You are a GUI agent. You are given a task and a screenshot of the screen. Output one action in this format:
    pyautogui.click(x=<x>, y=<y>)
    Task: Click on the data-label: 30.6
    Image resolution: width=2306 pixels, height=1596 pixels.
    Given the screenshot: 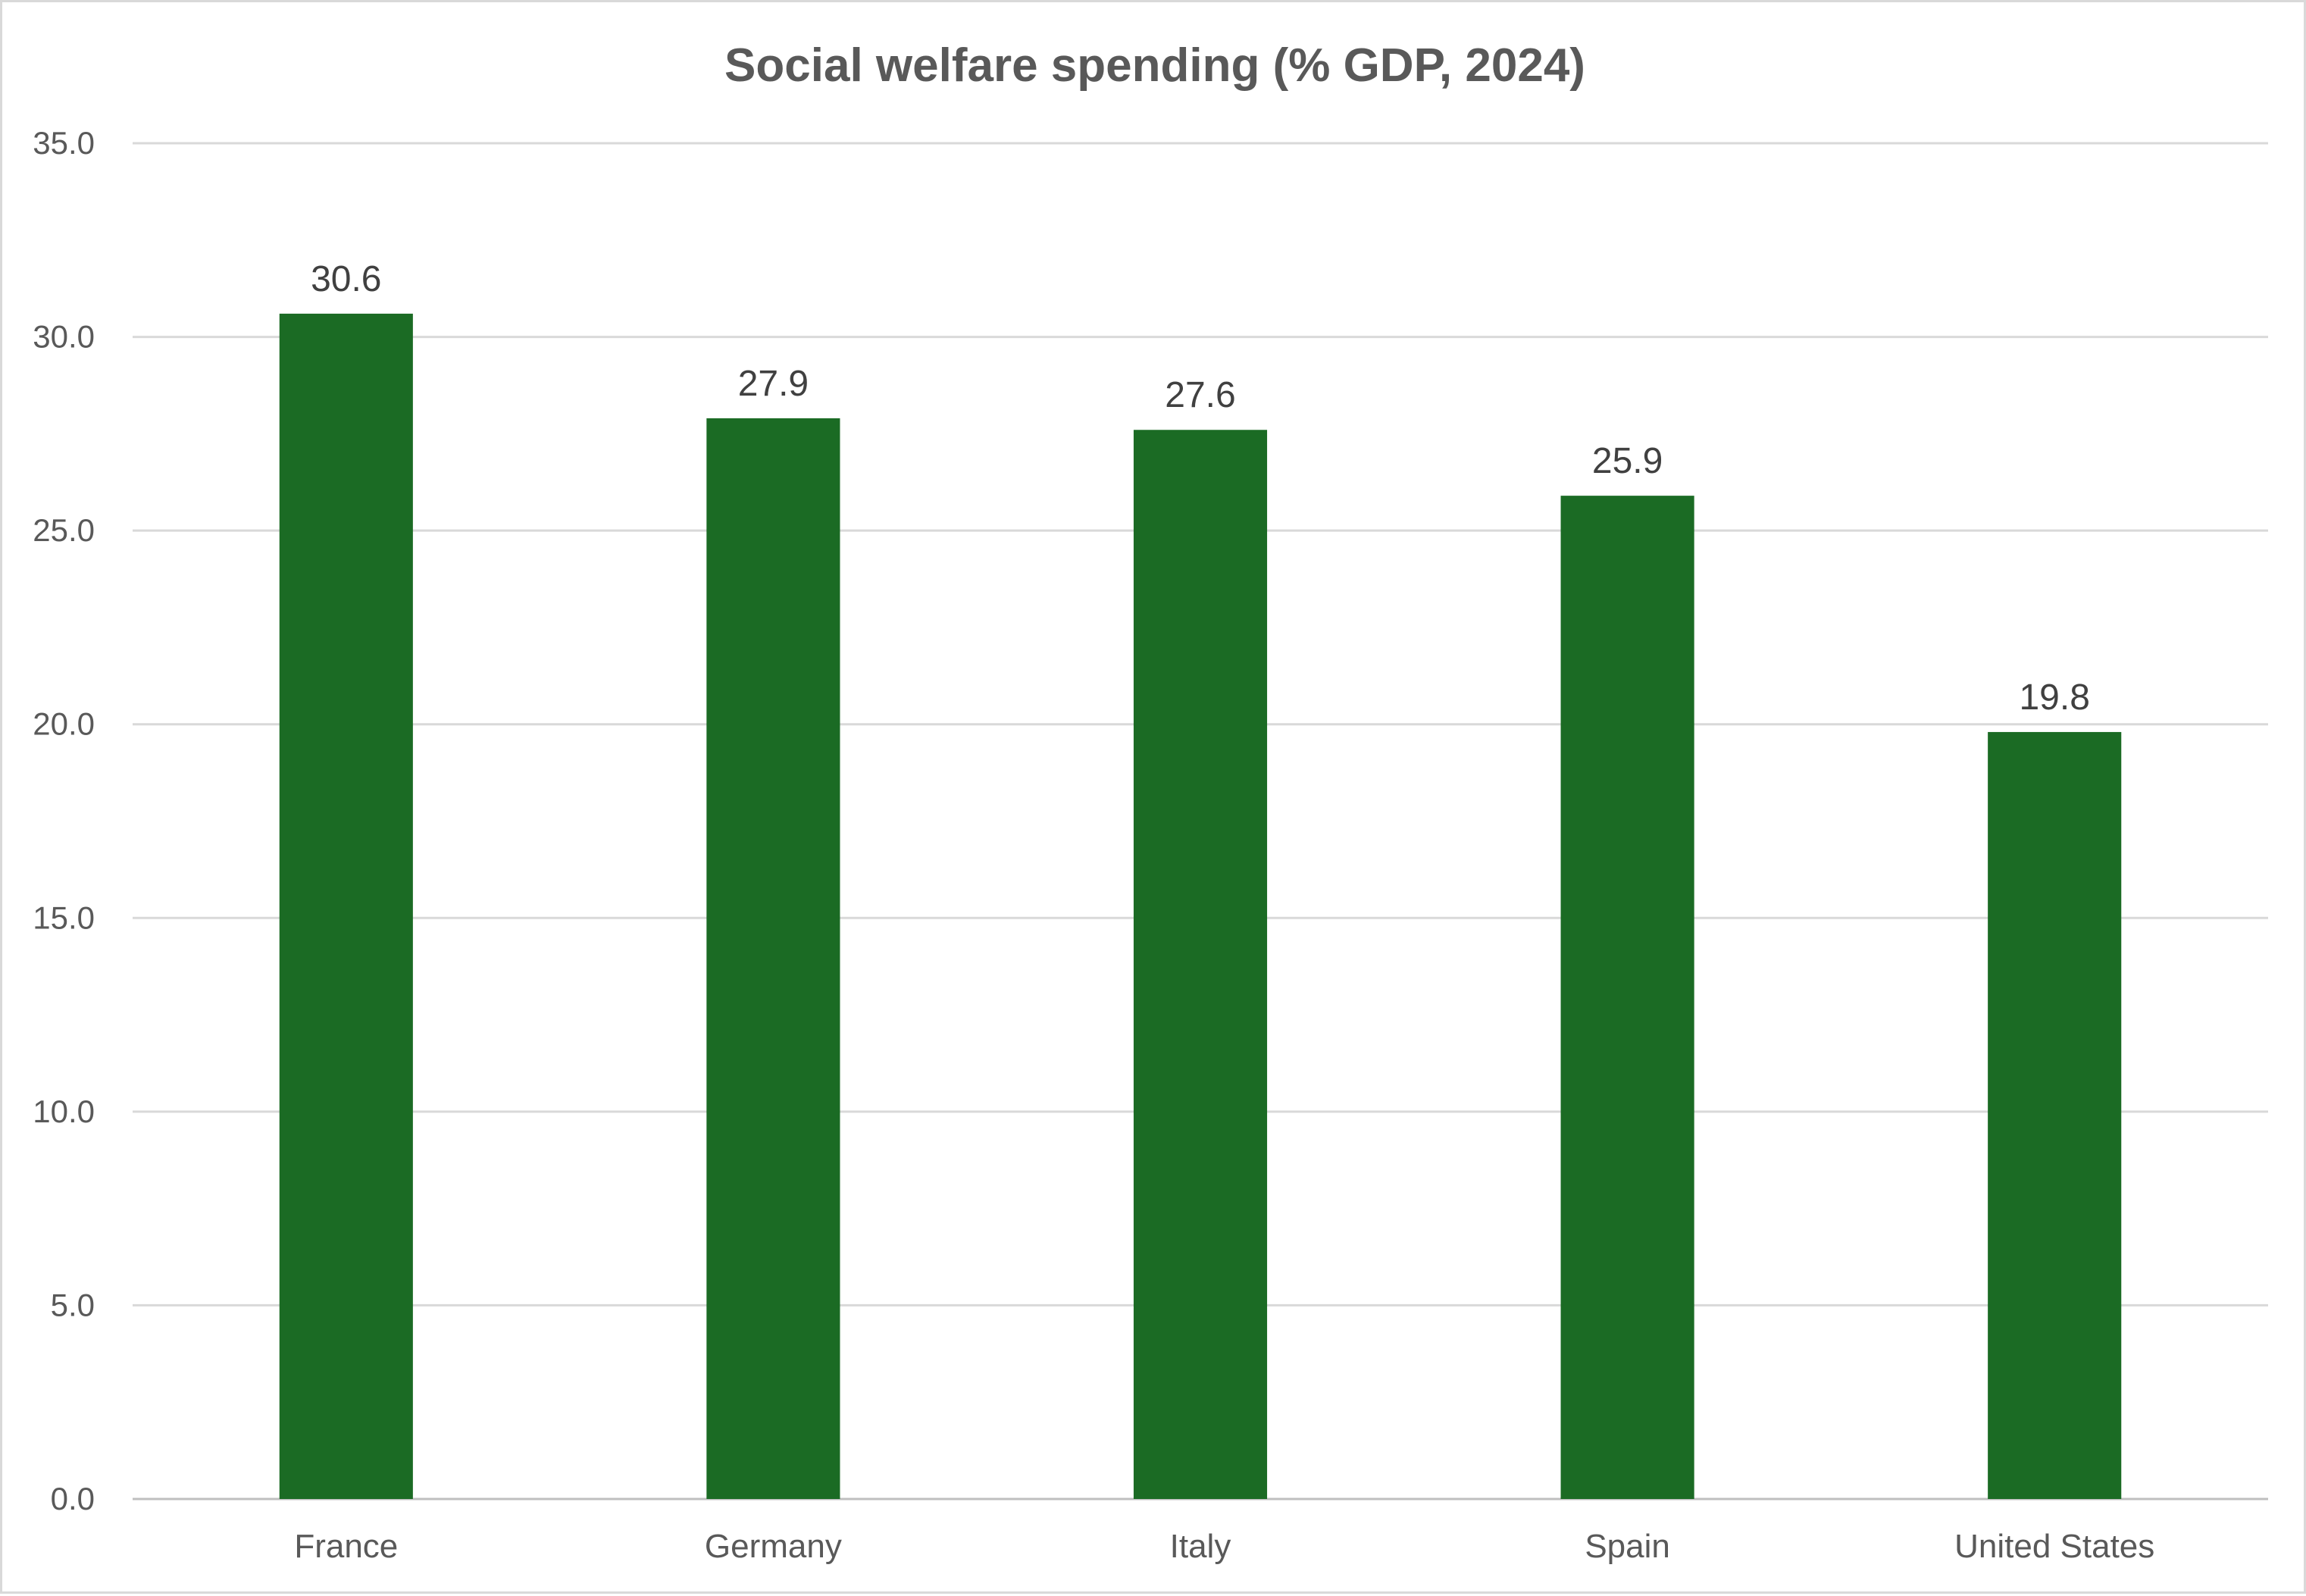 What is the action you would take?
    pyautogui.click(x=346, y=279)
    